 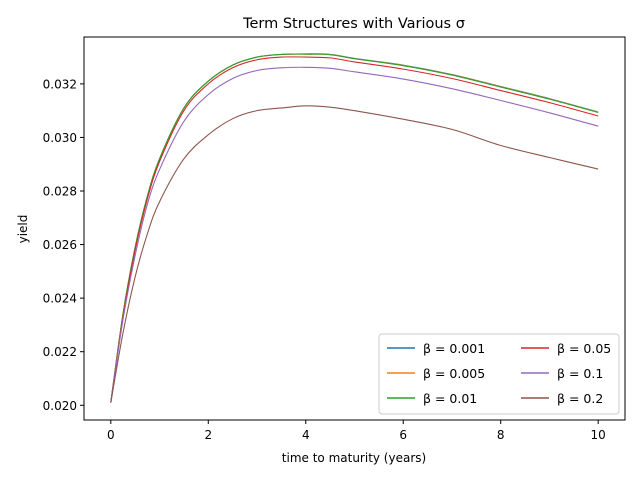 I want to click on x-tick-label: 2, so click(x=208, y=435).